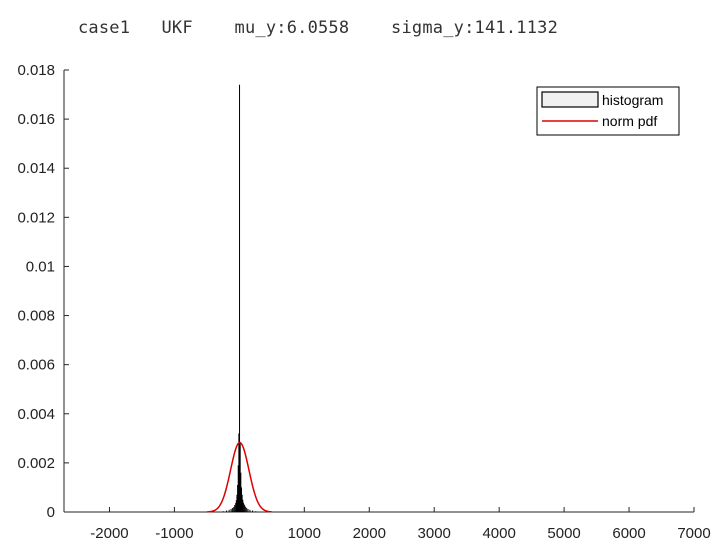 Image resolution: width=719 pixels, height=553 pixels. What do you see at coordinates (51, 512) in the screenshot?
I see `y-tick-label: 0` at bounding box center [51, 512].